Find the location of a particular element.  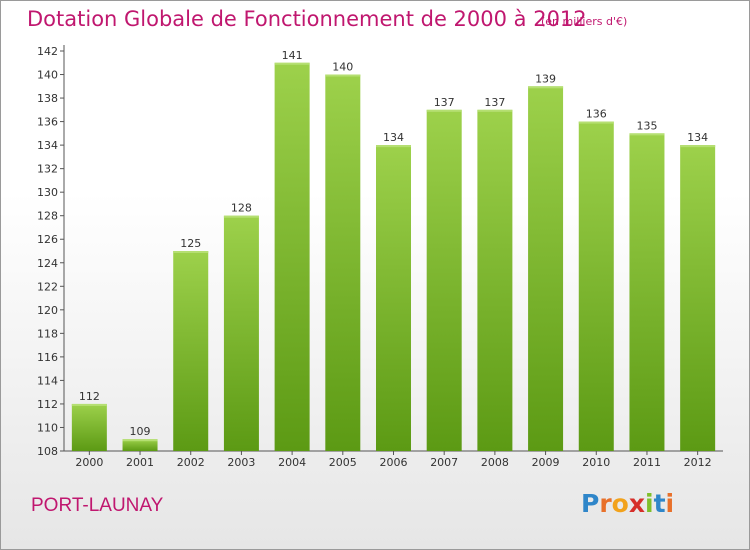

data-label: 140 is located at coordinates (342, 67).